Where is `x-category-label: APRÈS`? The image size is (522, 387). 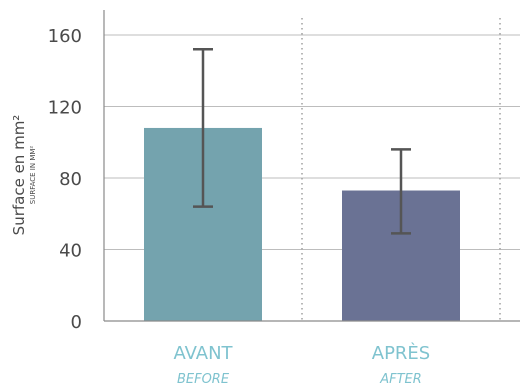 x-category-label: APRÈS is located at coordinates (401, 353).